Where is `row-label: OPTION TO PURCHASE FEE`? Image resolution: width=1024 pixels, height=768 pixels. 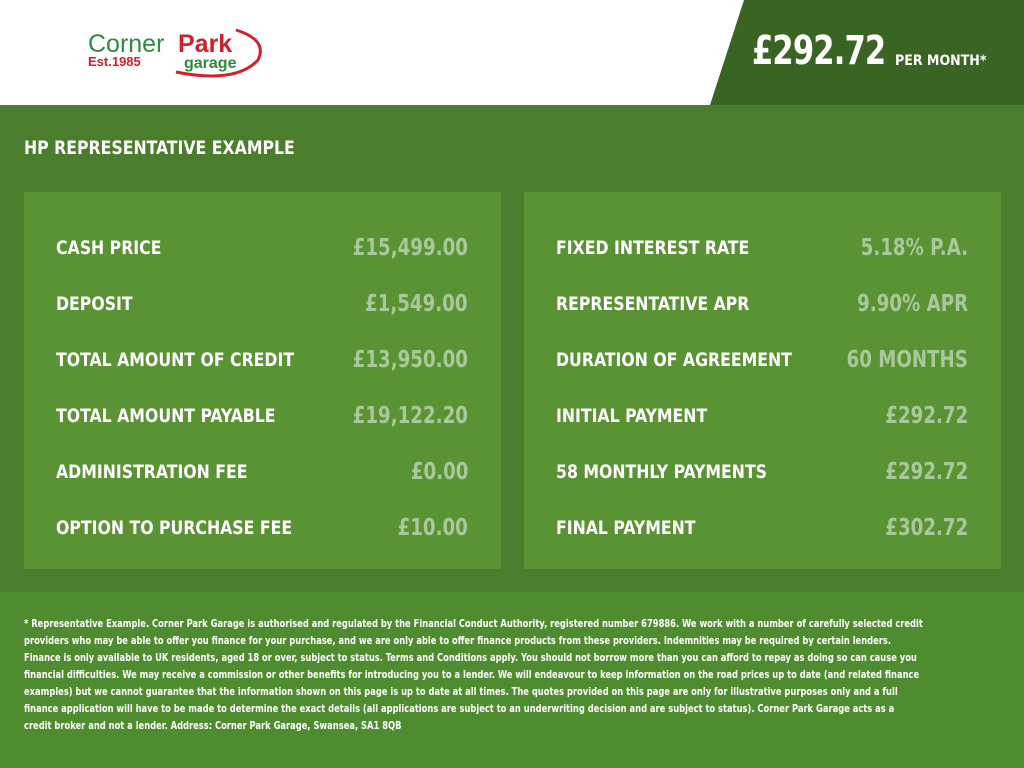 row-label: OPTION TO PURCHASE FEE is located at coordinates (174, 528).